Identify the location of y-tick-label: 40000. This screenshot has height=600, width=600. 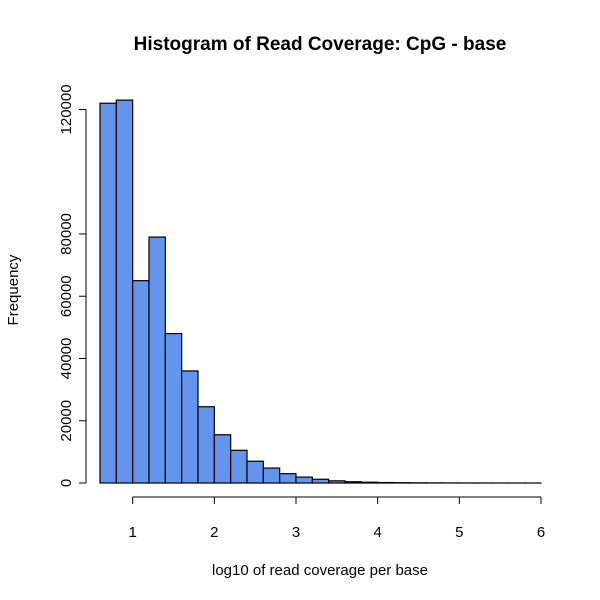
(66, 359).